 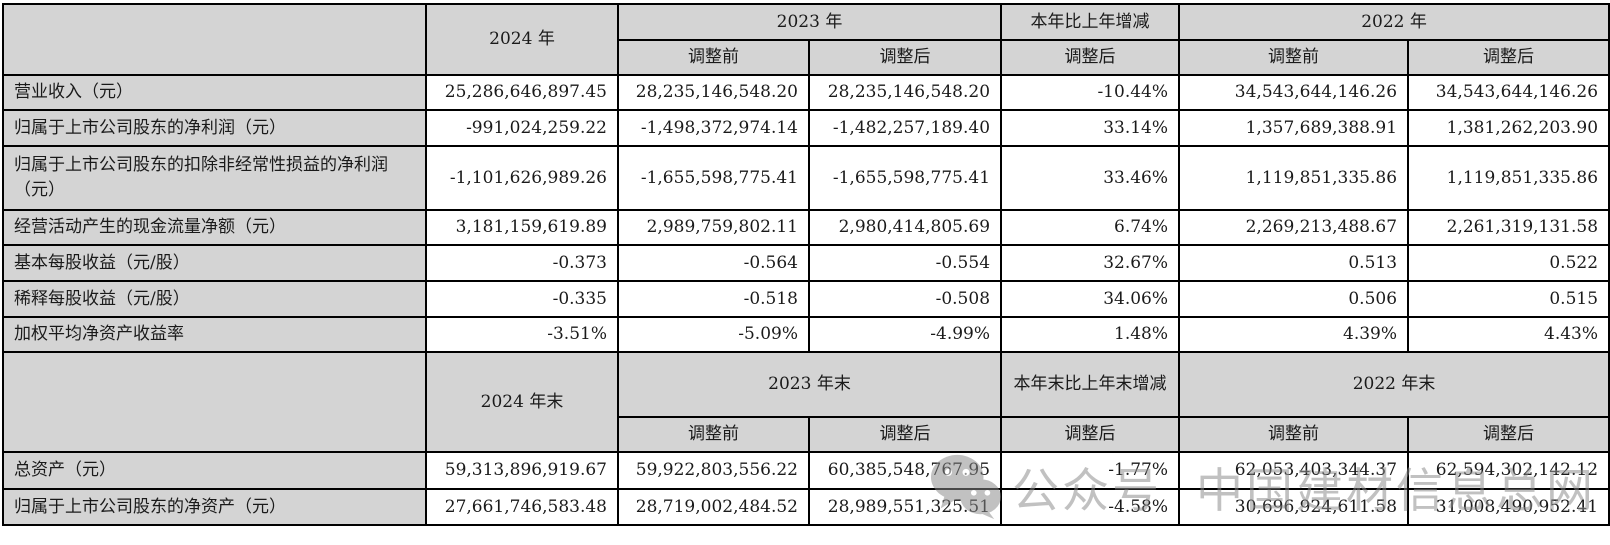 I want to click on value-cell: 33.14%, so click(x=1090, y=128).